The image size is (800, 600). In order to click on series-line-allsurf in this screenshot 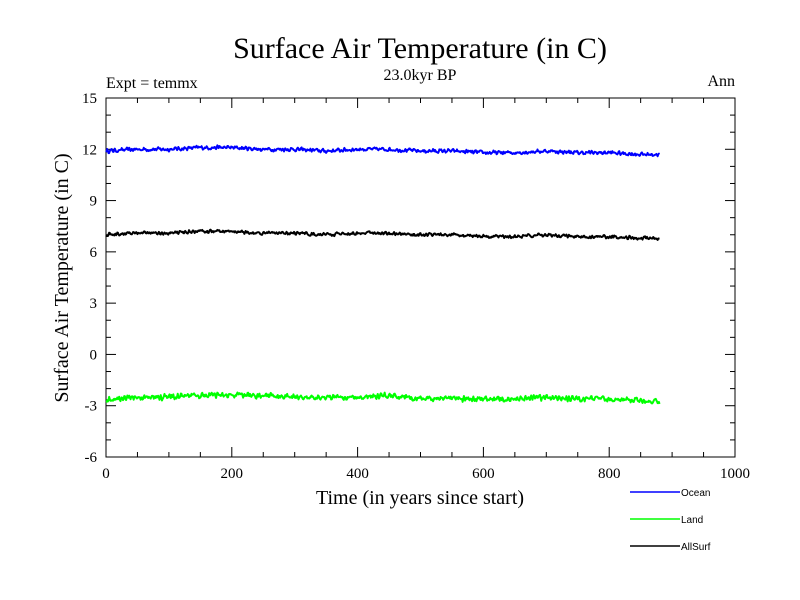, I will do `click(382, 234)`.